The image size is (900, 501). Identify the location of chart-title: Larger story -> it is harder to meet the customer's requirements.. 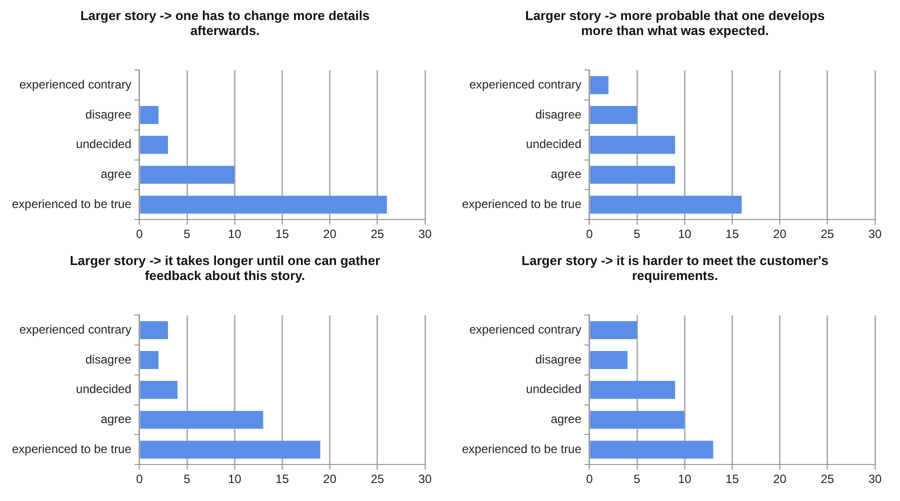
(675, 269).